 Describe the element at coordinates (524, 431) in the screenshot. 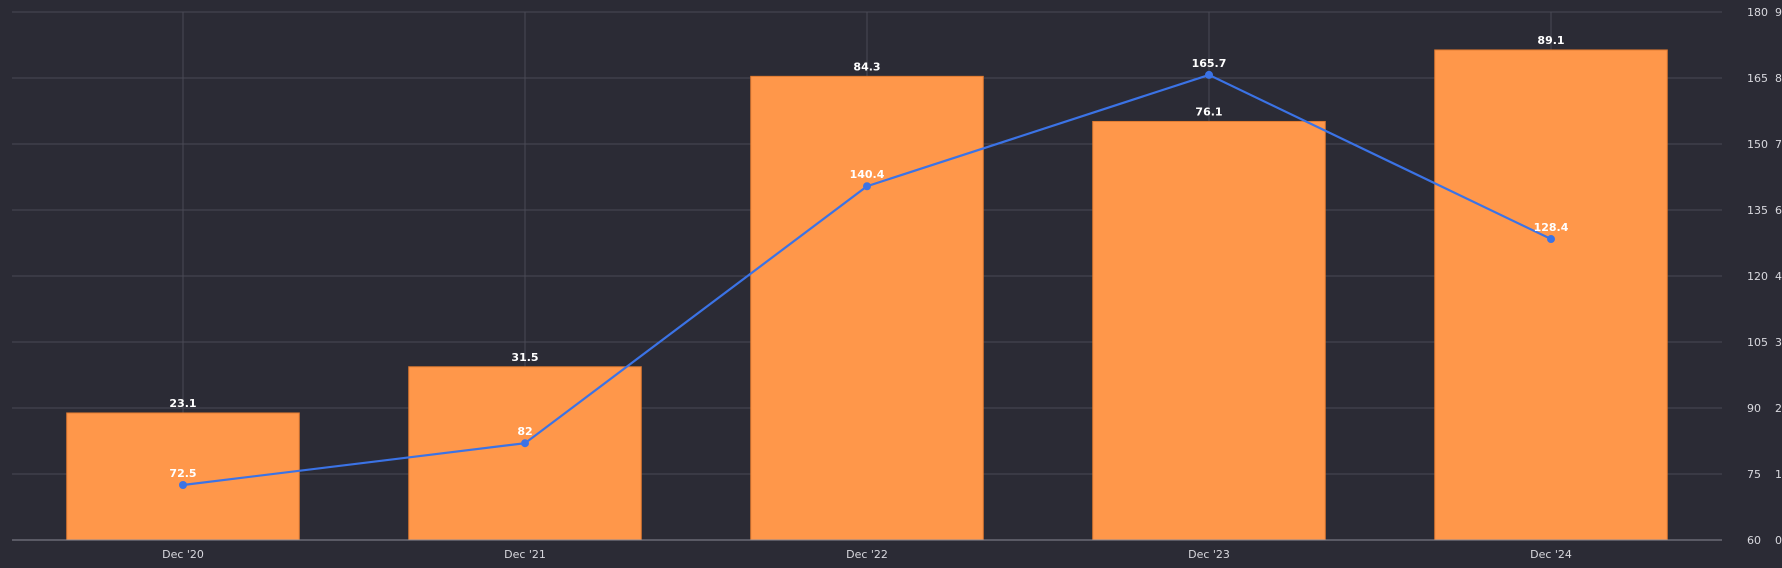

I see `line-value-label: 82` at that location.